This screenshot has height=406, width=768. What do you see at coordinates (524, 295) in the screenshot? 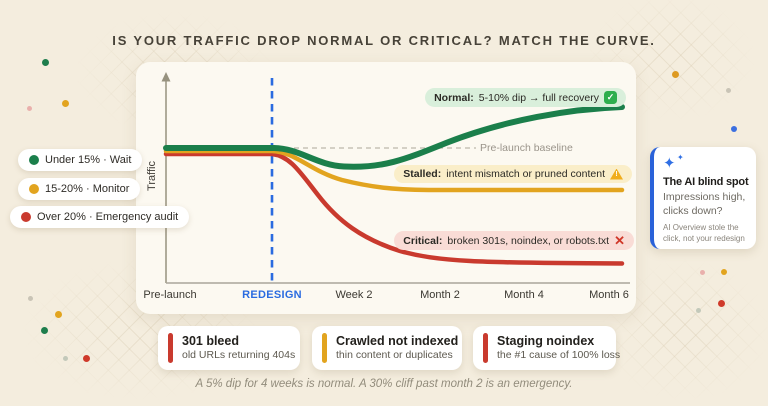
I see `x-tick-month4: Month 4` at bounding box center [524, 295].